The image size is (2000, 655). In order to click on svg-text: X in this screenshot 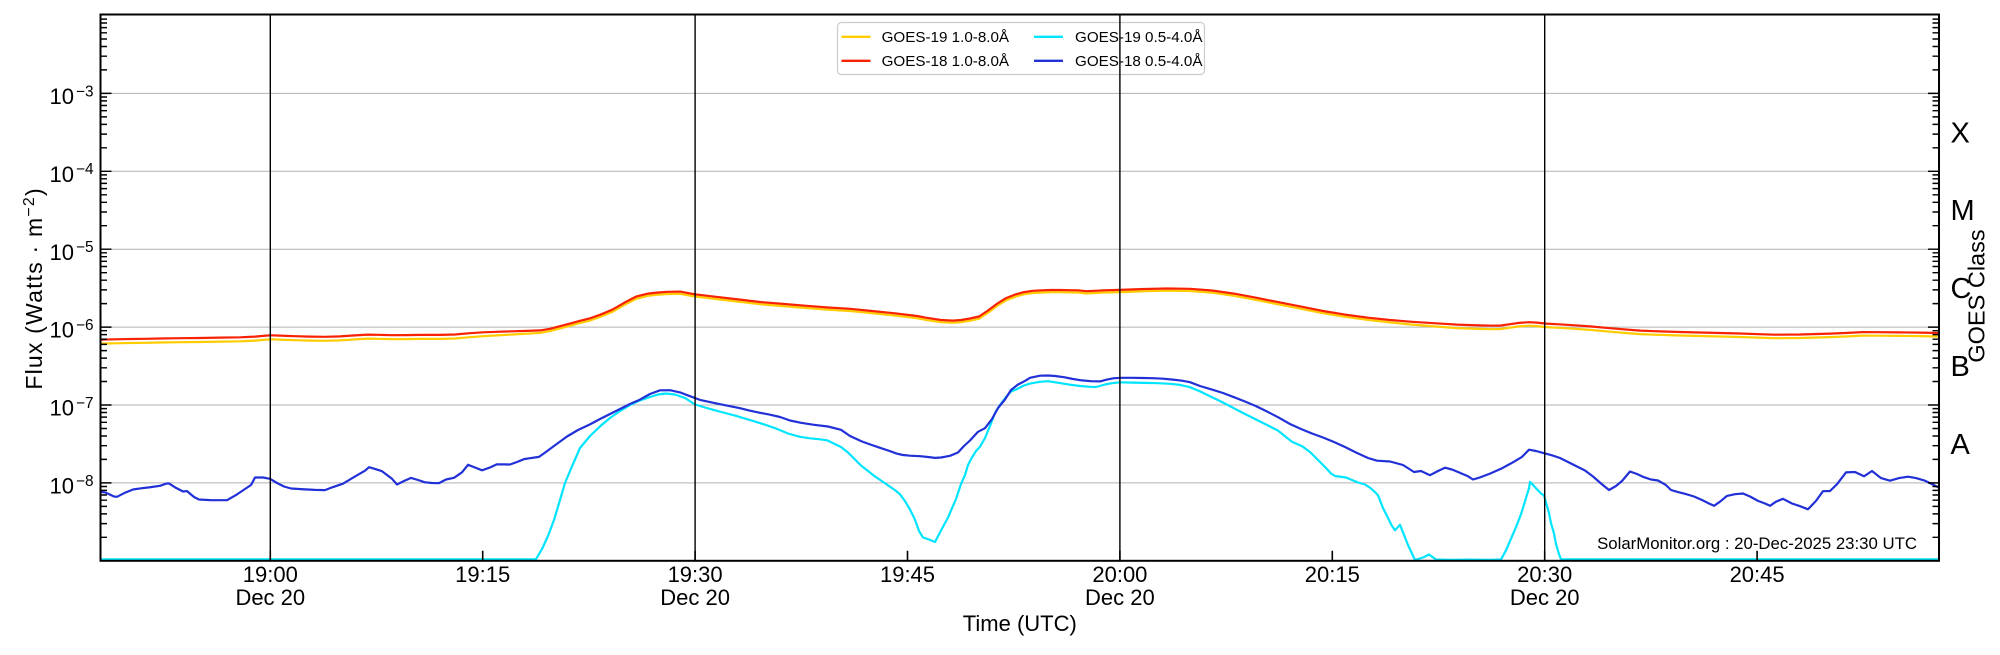, I will do `click(1960, 133)`.